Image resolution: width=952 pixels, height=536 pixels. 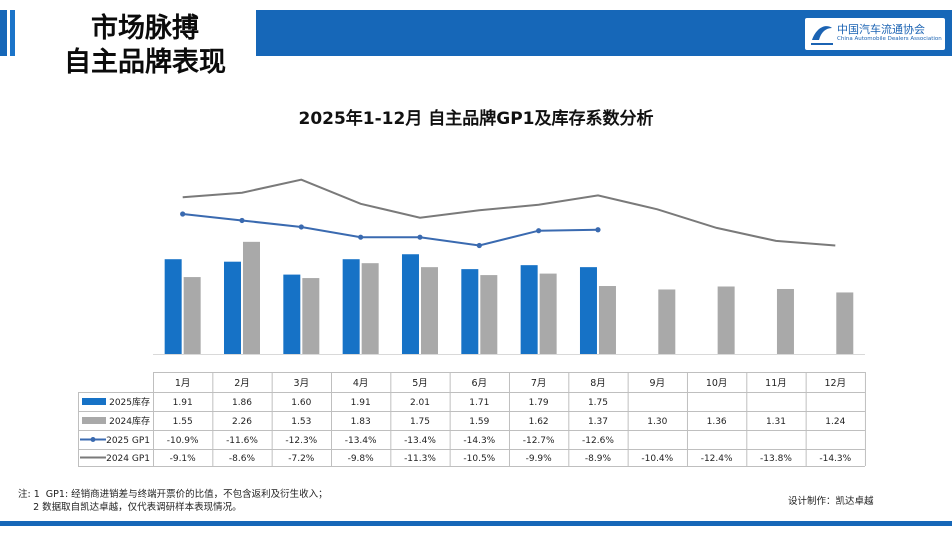 What do you see at coordinates (129, 402) in the screenshot?
I see `legend-2025-inventory-label: 2025库存` at bounding box center [129, 402].